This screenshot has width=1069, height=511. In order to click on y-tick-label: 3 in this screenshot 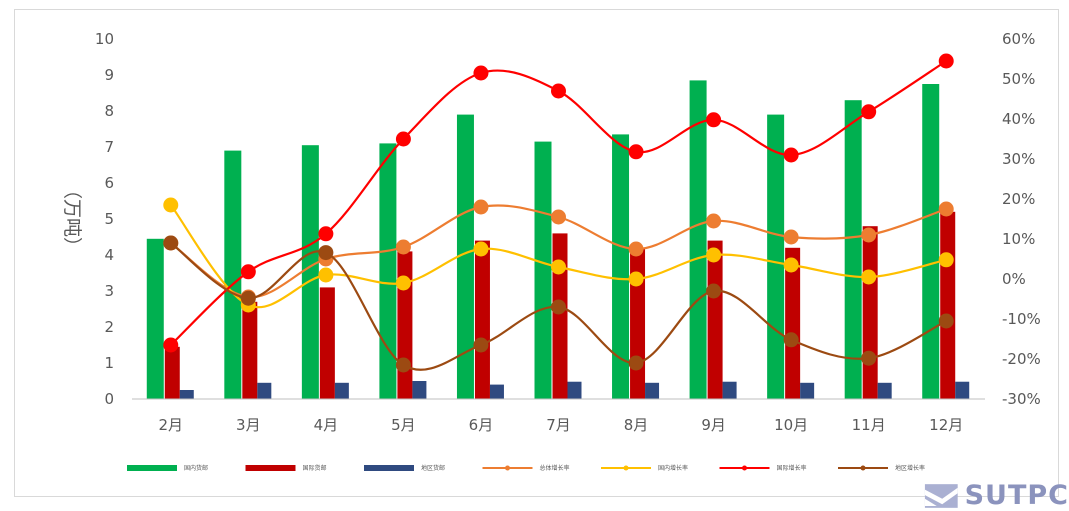, I will do `click(109, 291)`.